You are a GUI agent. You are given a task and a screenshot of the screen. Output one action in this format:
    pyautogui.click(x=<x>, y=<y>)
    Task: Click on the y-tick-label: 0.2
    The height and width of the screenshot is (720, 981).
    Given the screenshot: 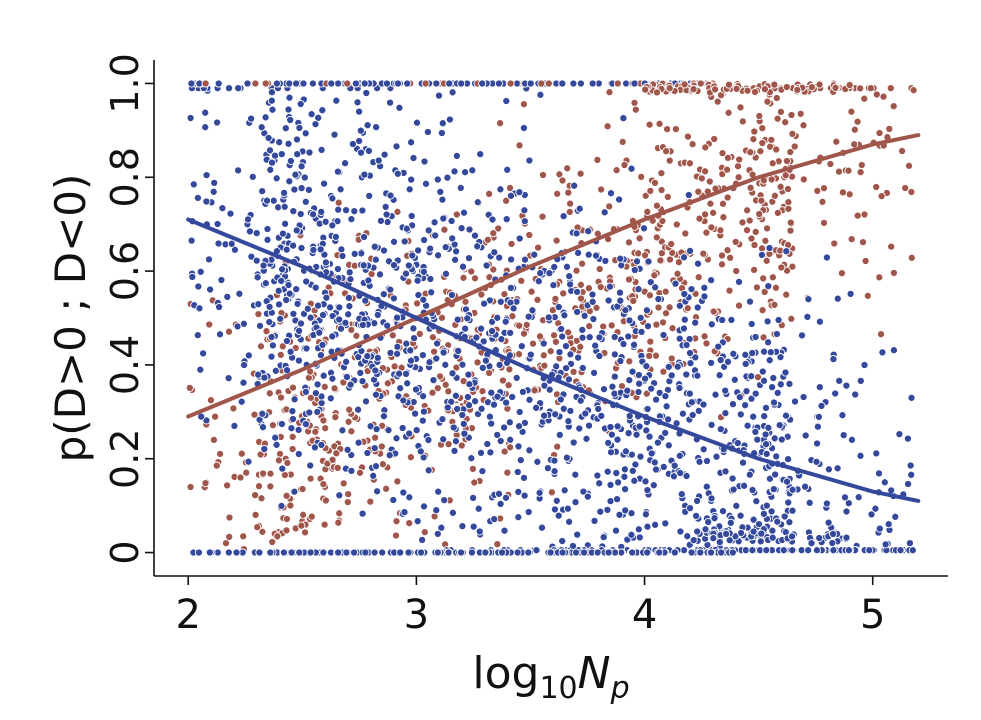 What is the action you would take?
    pyautogui.click(x=125, y=459)
    